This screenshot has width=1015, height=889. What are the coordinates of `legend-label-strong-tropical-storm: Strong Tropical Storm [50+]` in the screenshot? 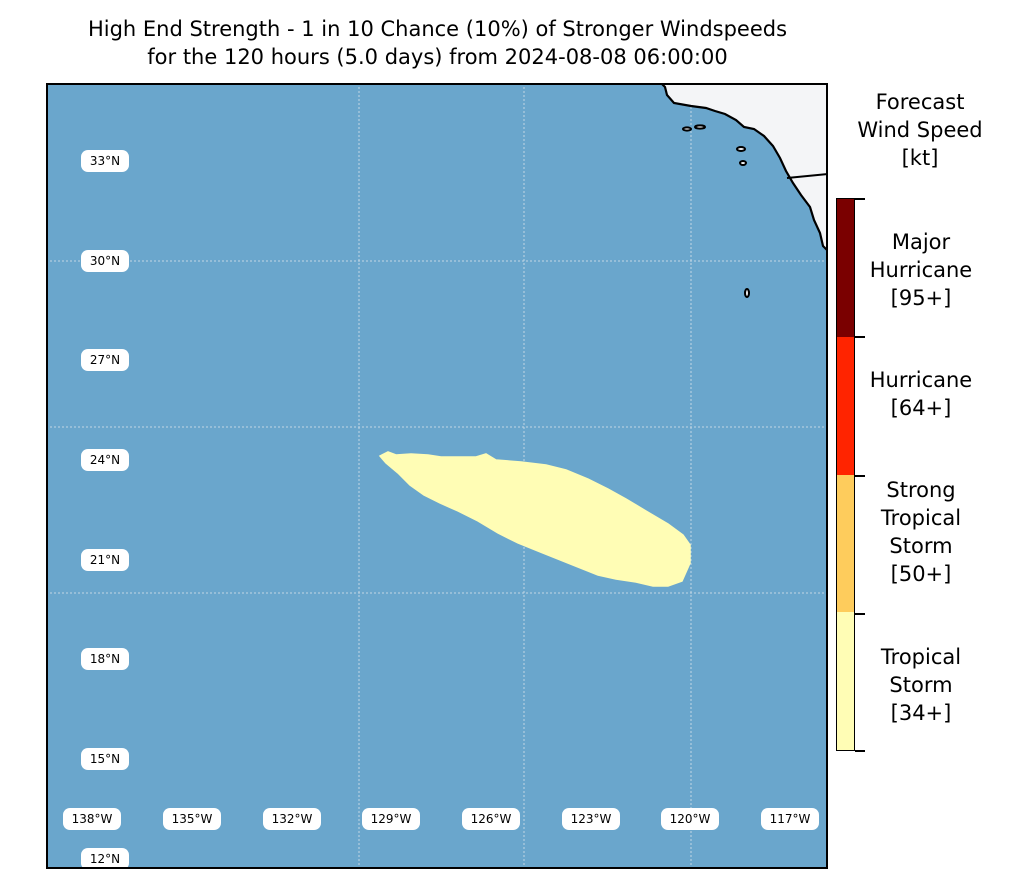 It's located at (921, 532).